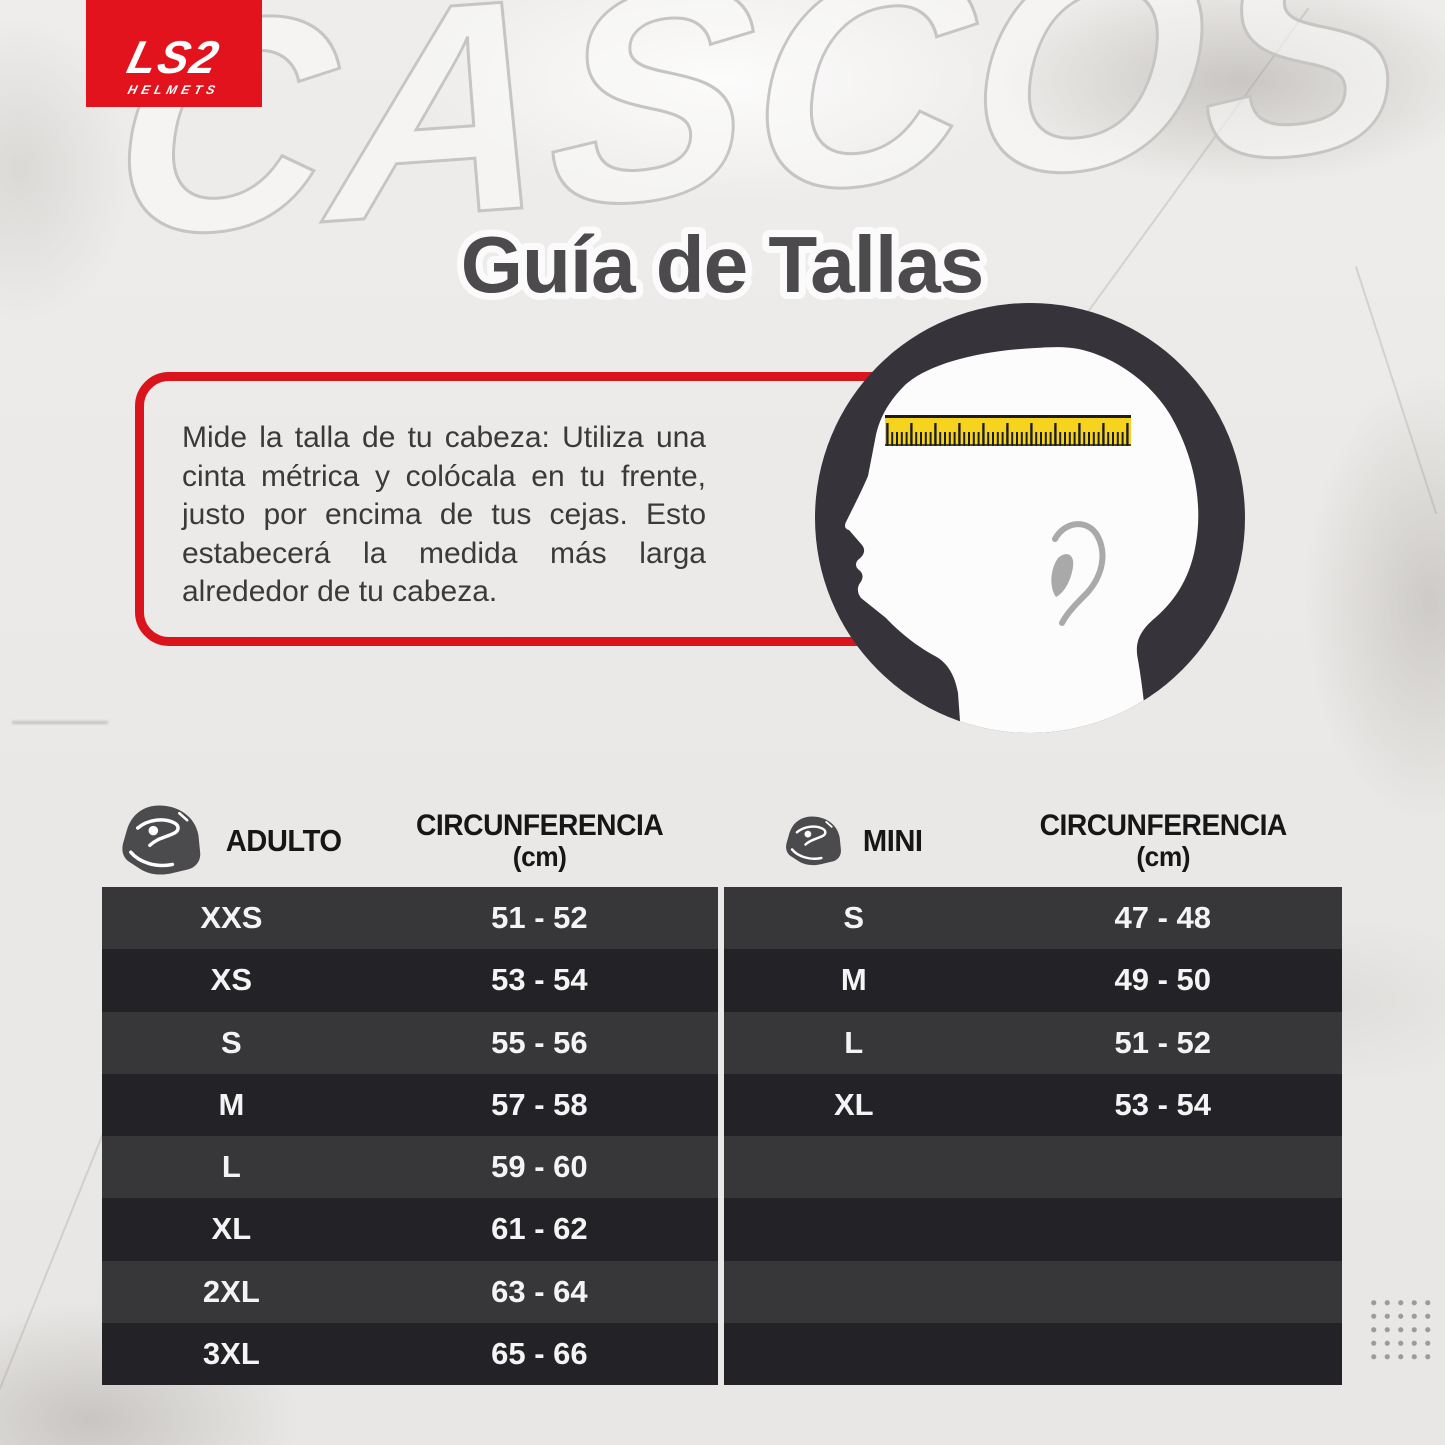  Describe the element at coordinates (60, 722) in the screenshot. I see `faint-watermark-smudge` at that location.